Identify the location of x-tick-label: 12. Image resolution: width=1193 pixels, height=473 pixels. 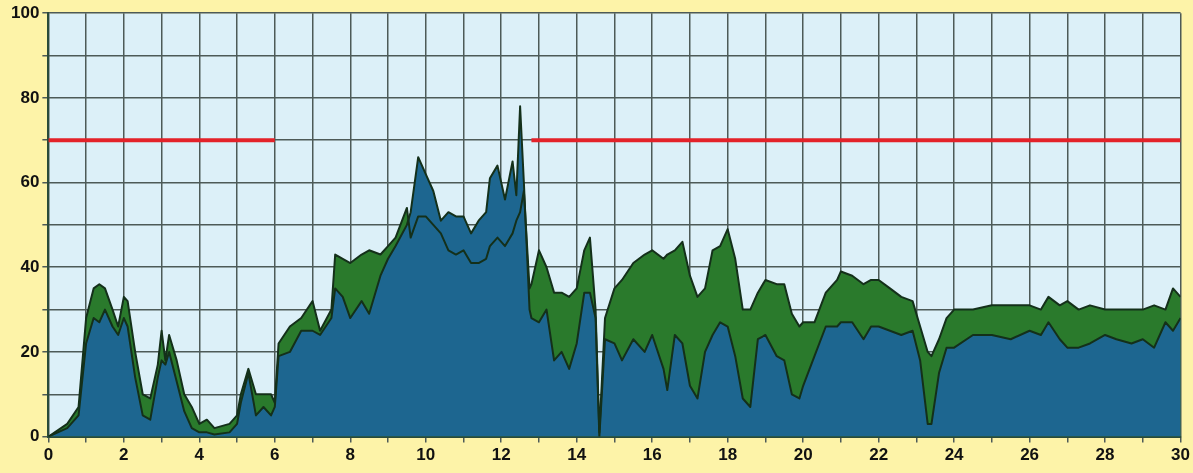
(501, 455).